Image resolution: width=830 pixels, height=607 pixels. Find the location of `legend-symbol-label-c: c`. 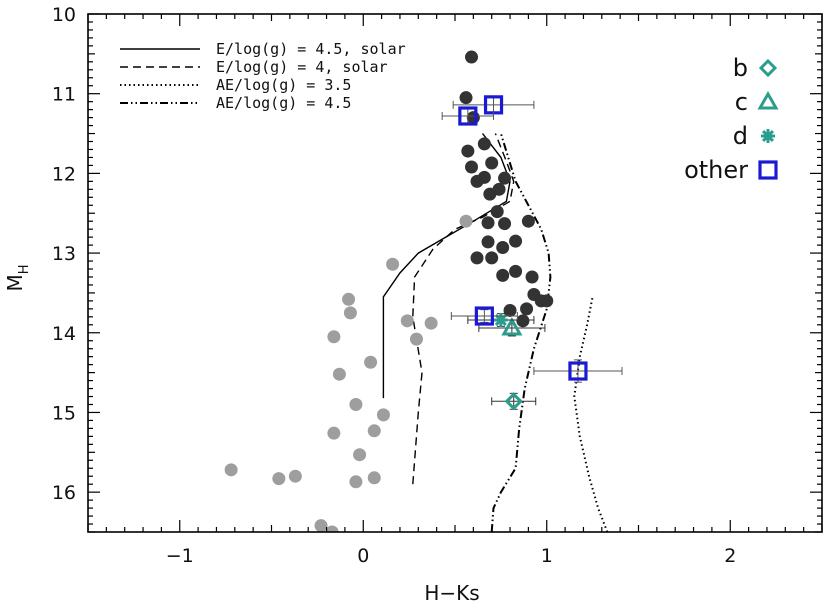

legend-symbol-label-c: c is located at coordinates (741, 102).